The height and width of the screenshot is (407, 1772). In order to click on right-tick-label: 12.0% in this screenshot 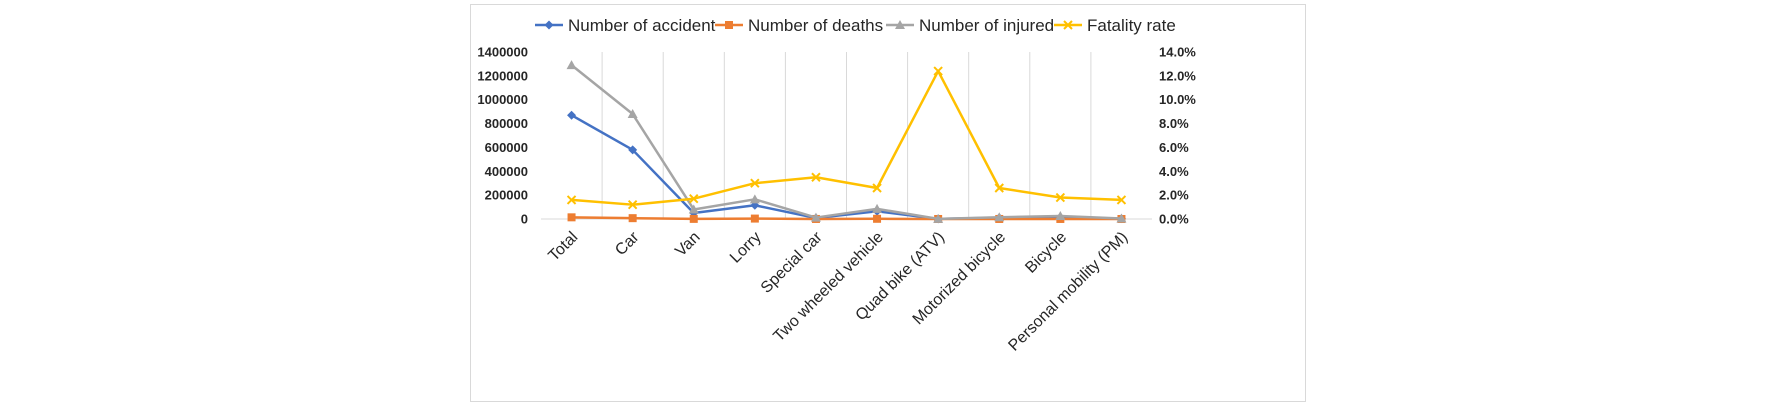, I will do `click(1177, 75)`.